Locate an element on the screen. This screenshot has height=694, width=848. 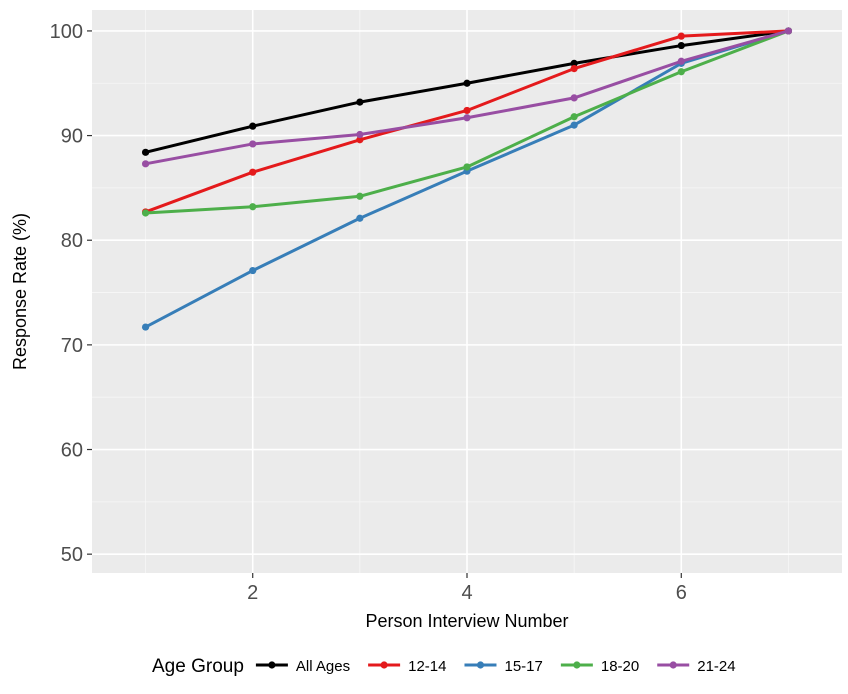
legend-label: 21-24 is located at coordinates (716, 666).